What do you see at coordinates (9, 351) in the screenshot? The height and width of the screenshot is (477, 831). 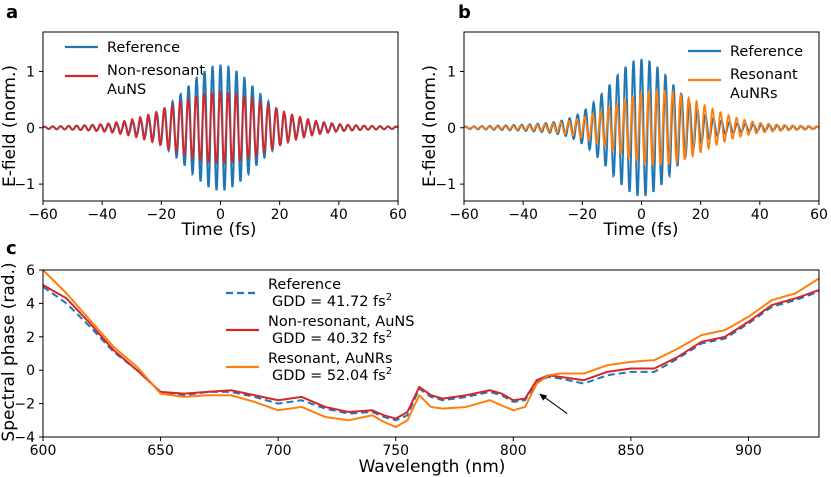 I see `panel-c-ylabel: Spectral phase (rad.)` at bounding box center [9, 351].